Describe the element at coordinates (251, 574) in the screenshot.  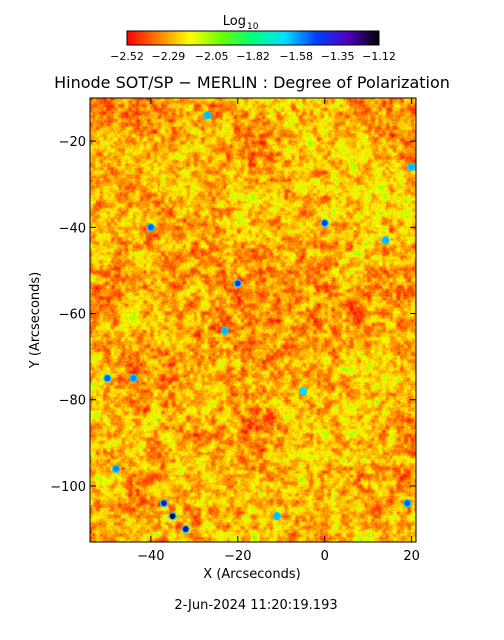
I see `x-axis-label: X (Arcseconds)` at that location.